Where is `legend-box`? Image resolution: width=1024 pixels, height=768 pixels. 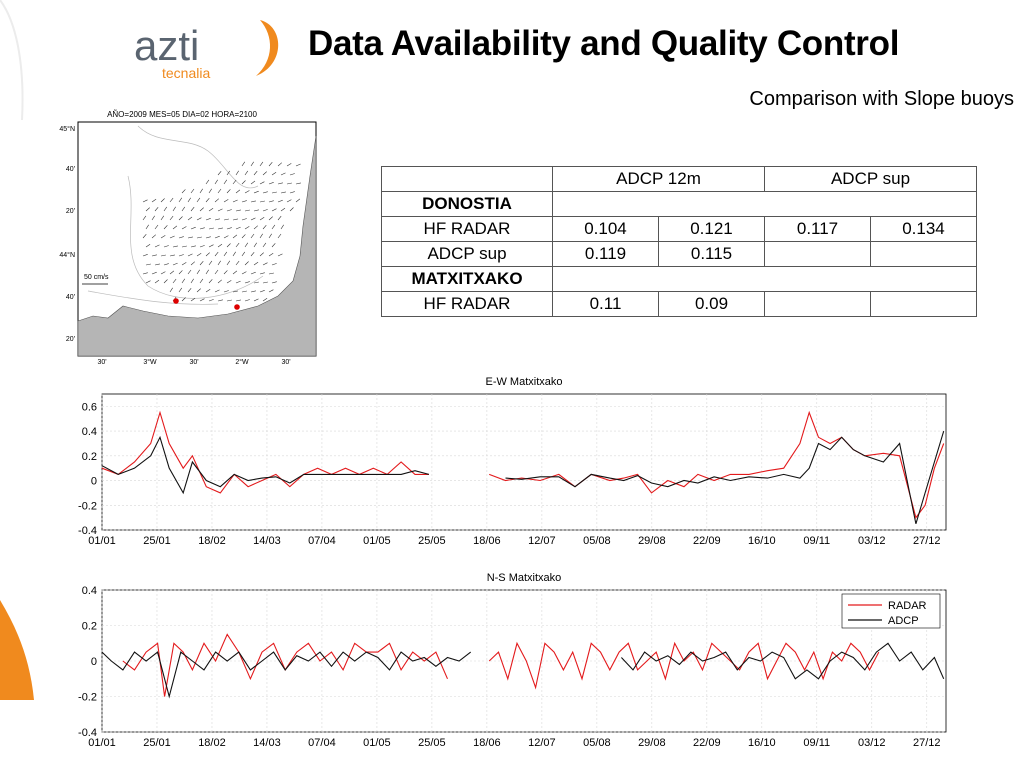 legend-box is located at coordinates (891, 611).